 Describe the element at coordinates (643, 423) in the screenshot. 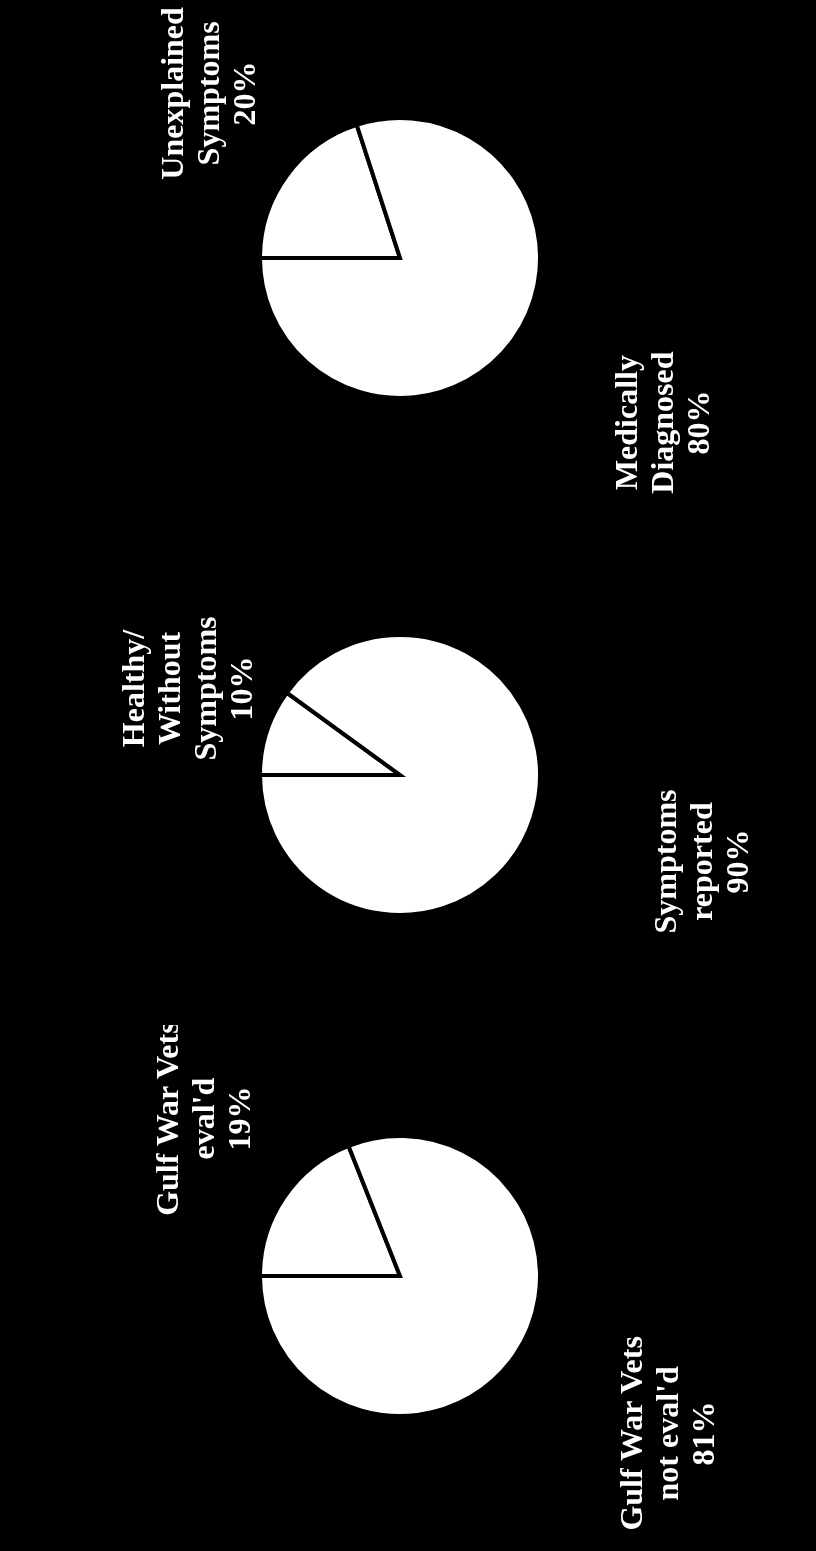

I see `slice-label: Medically Diagnosed` at that location.